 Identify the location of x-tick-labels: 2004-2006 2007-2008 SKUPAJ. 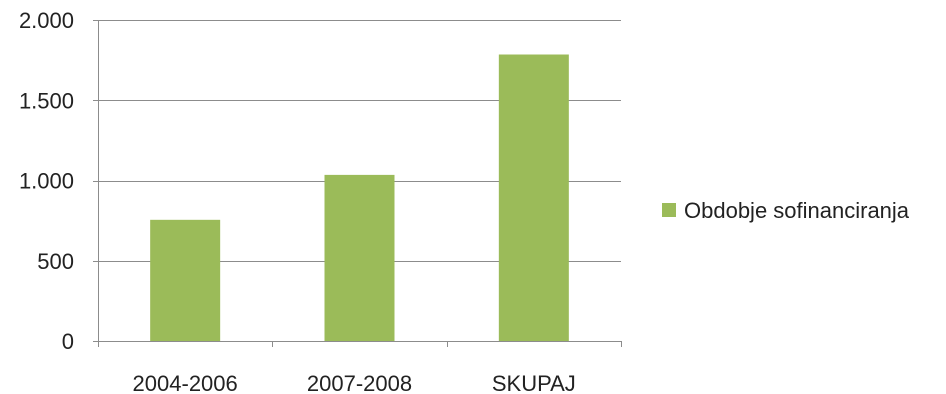
(354, 382).